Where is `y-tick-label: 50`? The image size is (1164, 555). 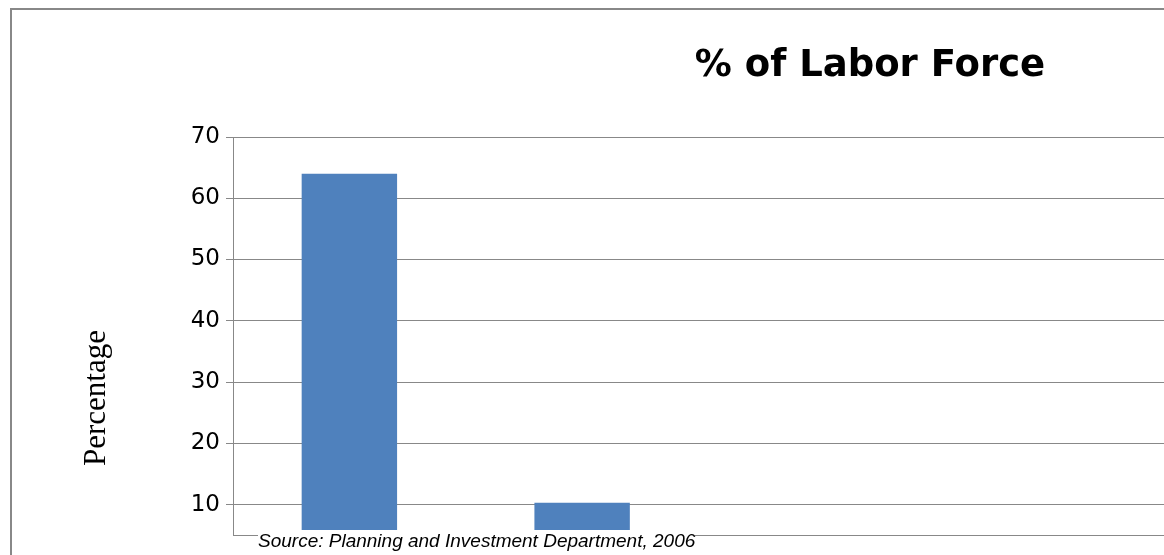
y-tick-label: 50 is located at coordinates (205, 257).